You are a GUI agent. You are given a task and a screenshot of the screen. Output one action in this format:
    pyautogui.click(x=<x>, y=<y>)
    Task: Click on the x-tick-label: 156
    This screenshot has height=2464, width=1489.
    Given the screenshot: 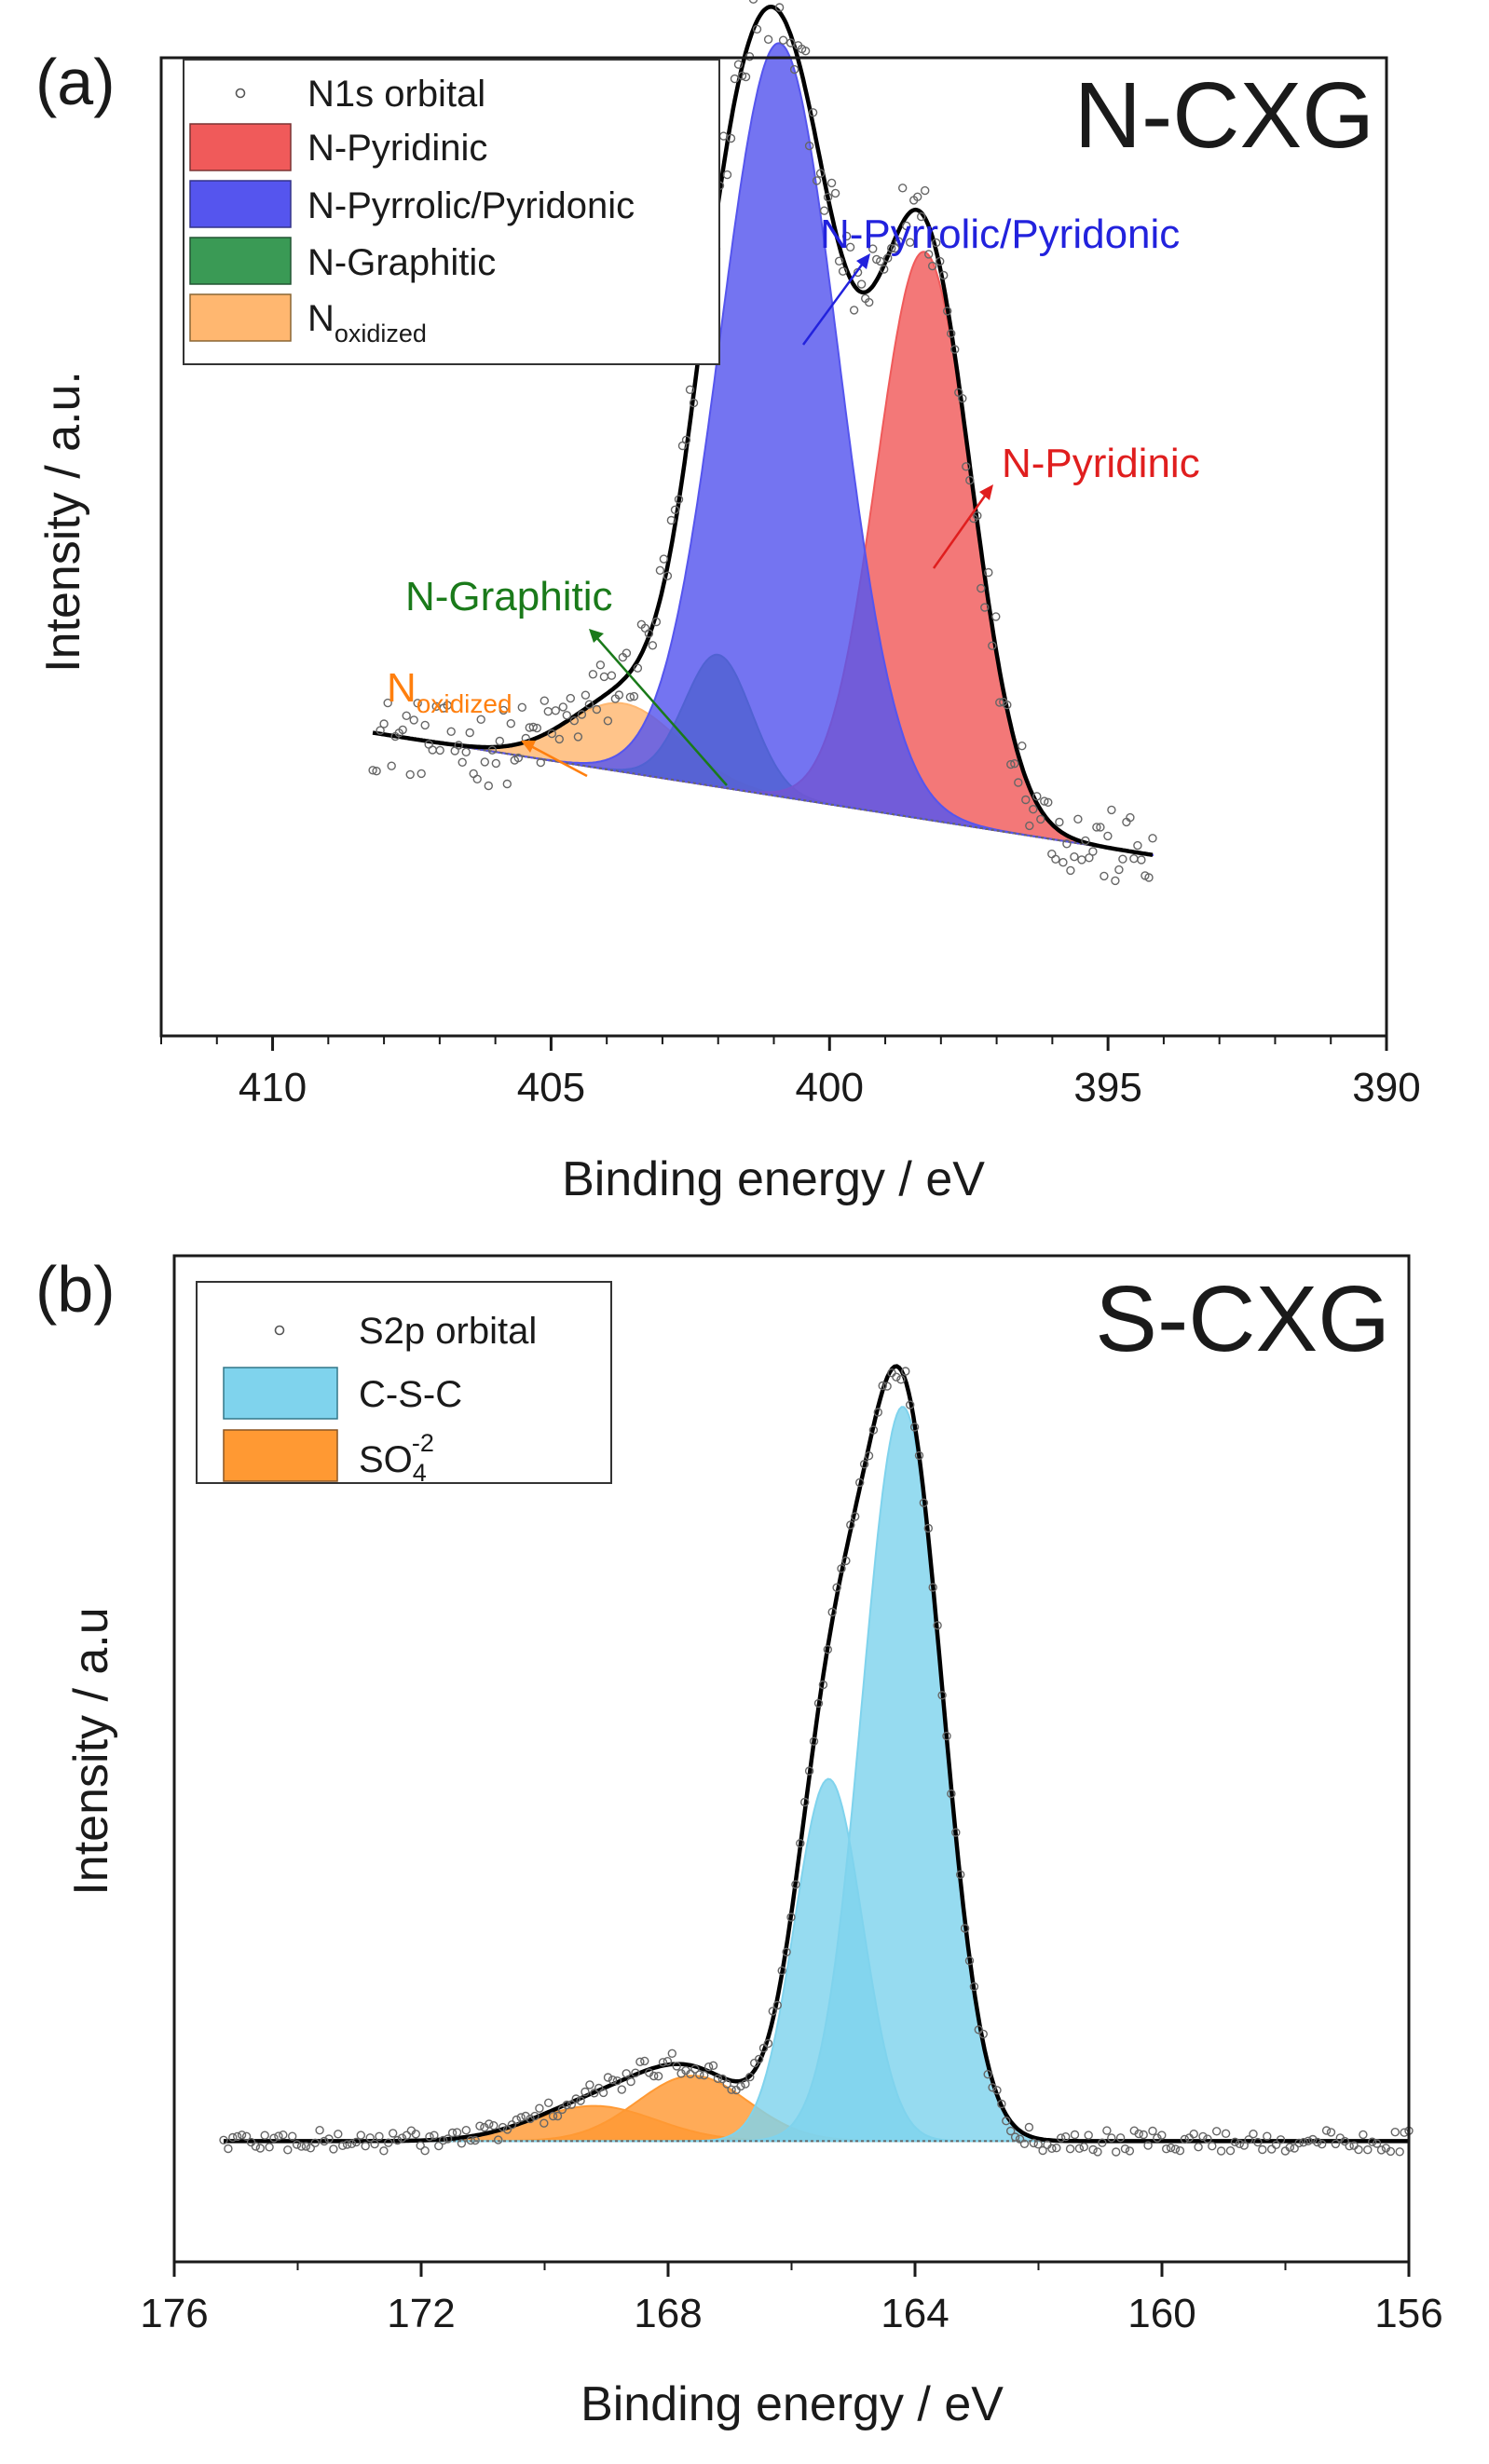 What is the action you would take?
    pyautogui.click(x=1408, y=2313)
    